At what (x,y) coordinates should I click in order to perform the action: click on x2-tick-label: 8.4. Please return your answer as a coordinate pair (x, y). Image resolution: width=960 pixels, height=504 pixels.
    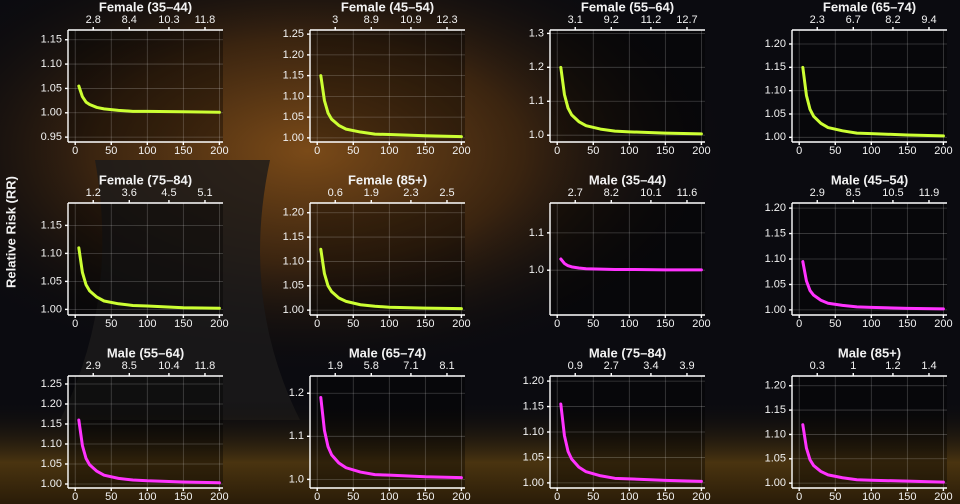
    Looking at the image, I should click on (129, 20).